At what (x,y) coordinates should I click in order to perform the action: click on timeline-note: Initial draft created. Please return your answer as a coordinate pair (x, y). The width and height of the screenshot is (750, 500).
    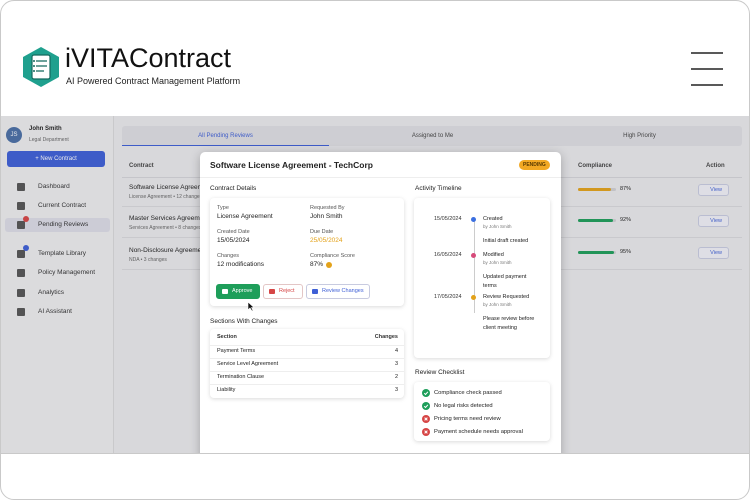
    Looking at the image, I should click on (506, 241).